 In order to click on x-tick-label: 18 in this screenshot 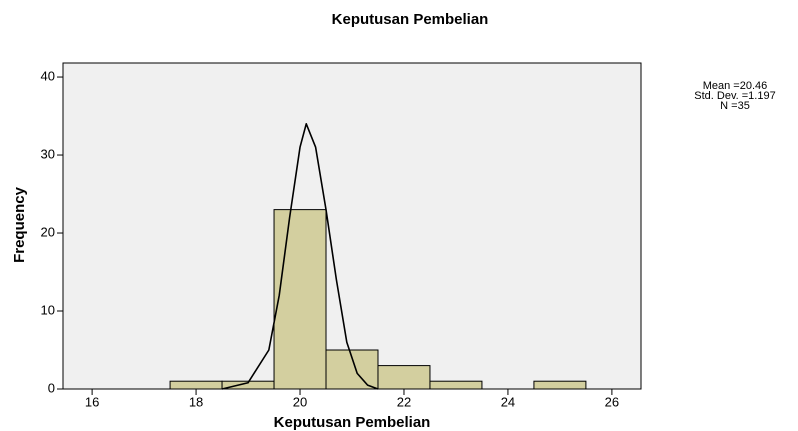, I will do `click(196, 401)`.